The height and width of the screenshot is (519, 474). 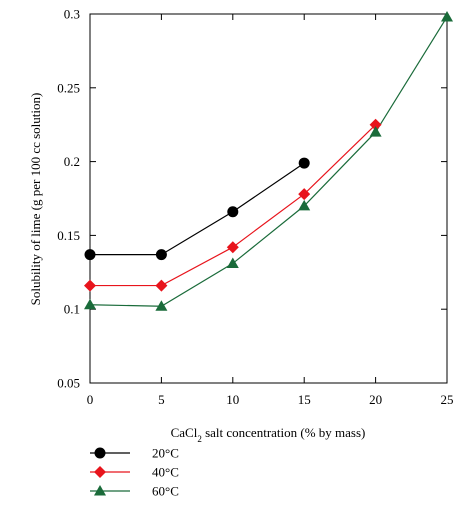 What do you see at coordinates (68, 235) in the screenshot?
I see `y-tick-label: 0.15` at bounding box center [68, 235].